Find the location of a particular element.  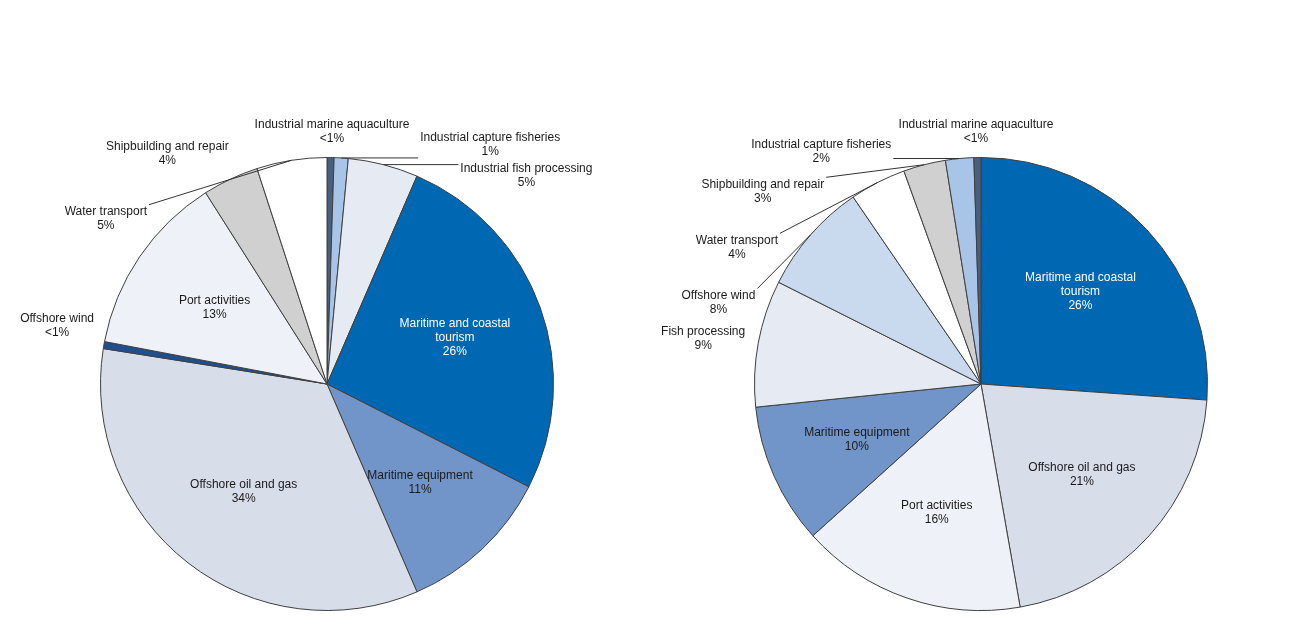

slice-label: Fish processing is located at coordinates (703, 330).